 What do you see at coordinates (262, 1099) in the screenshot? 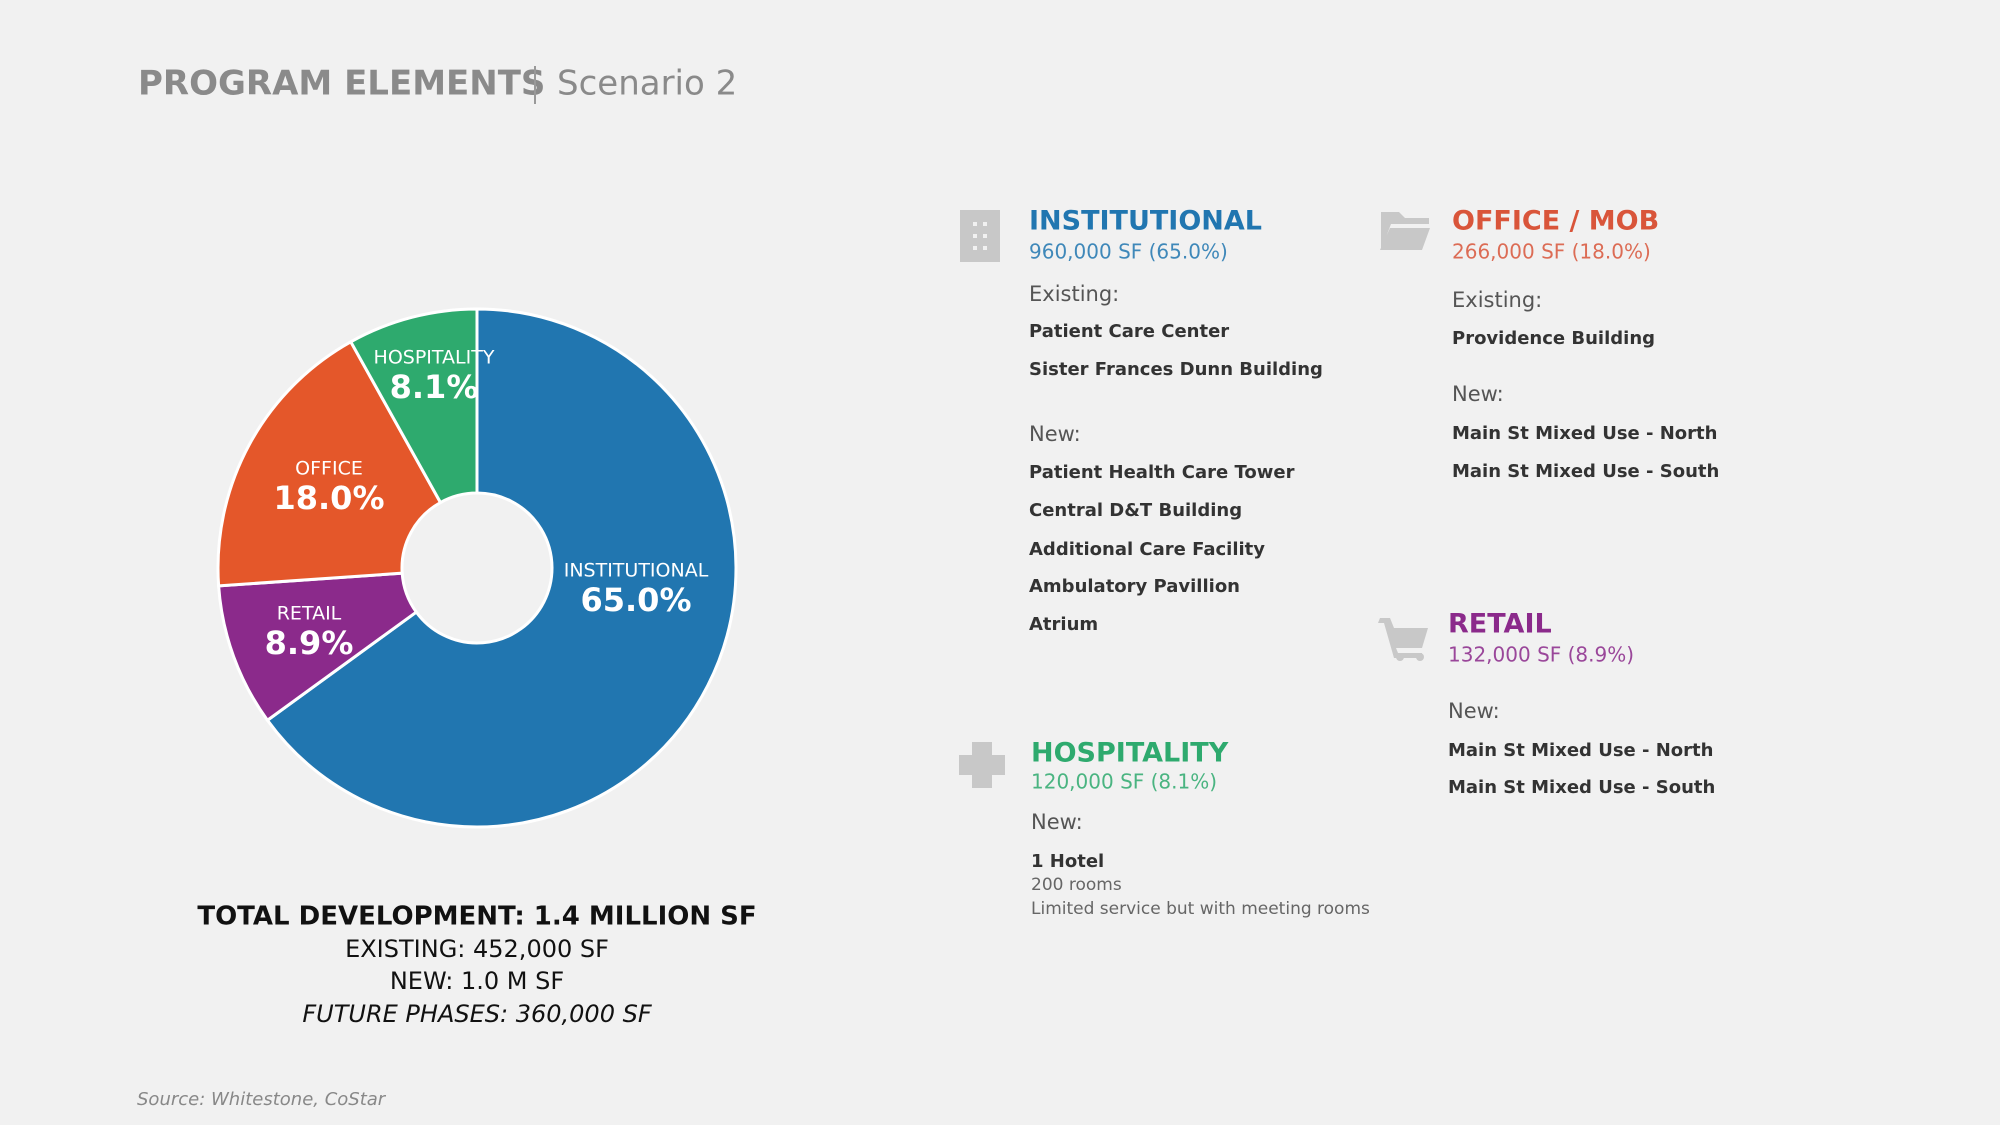
I see `source: Source: Whitestone, CoStar` at bounding box center [262, 1099].